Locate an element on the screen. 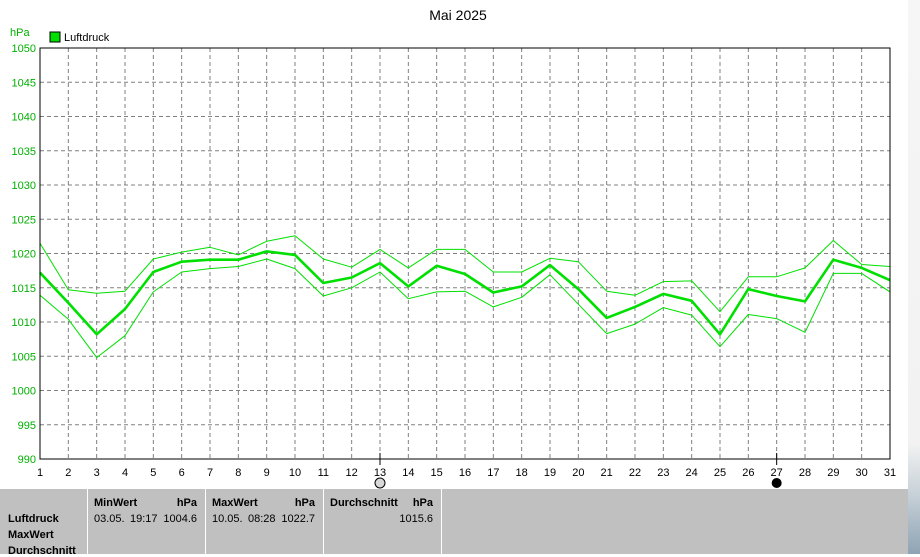 The width and height of the screenshot is (920, 557). stats-avg-column: Durchschnitt hPa 1015.6 is located at coordinates (383, 521).